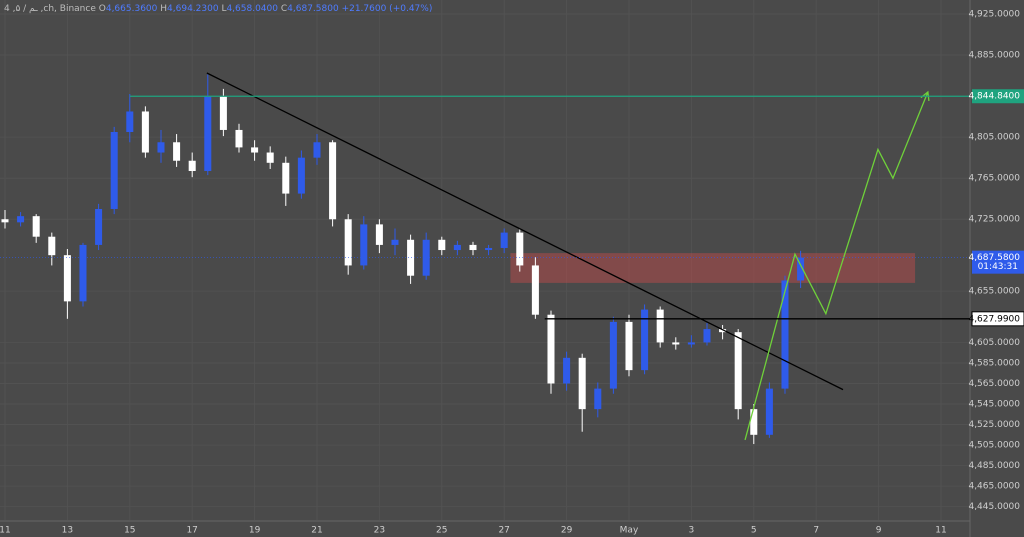 The image size is (1024, 537). What do you see at coordinates (994, 363) in the screenshot?
I see `y-tick-label: 4,585.0000` at bounding box center [994, 363].